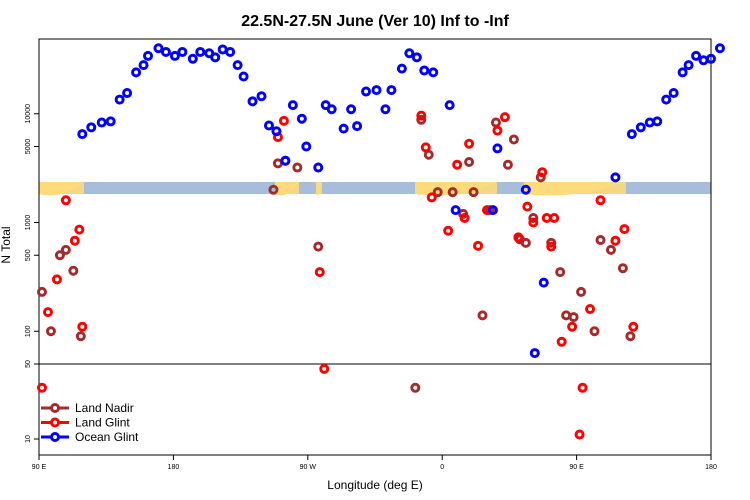 This screenshot has height=500, width=750. Describe the element at coordinates (55, 437) in the screenshot. I see `legend-swatch-marker` at that location.